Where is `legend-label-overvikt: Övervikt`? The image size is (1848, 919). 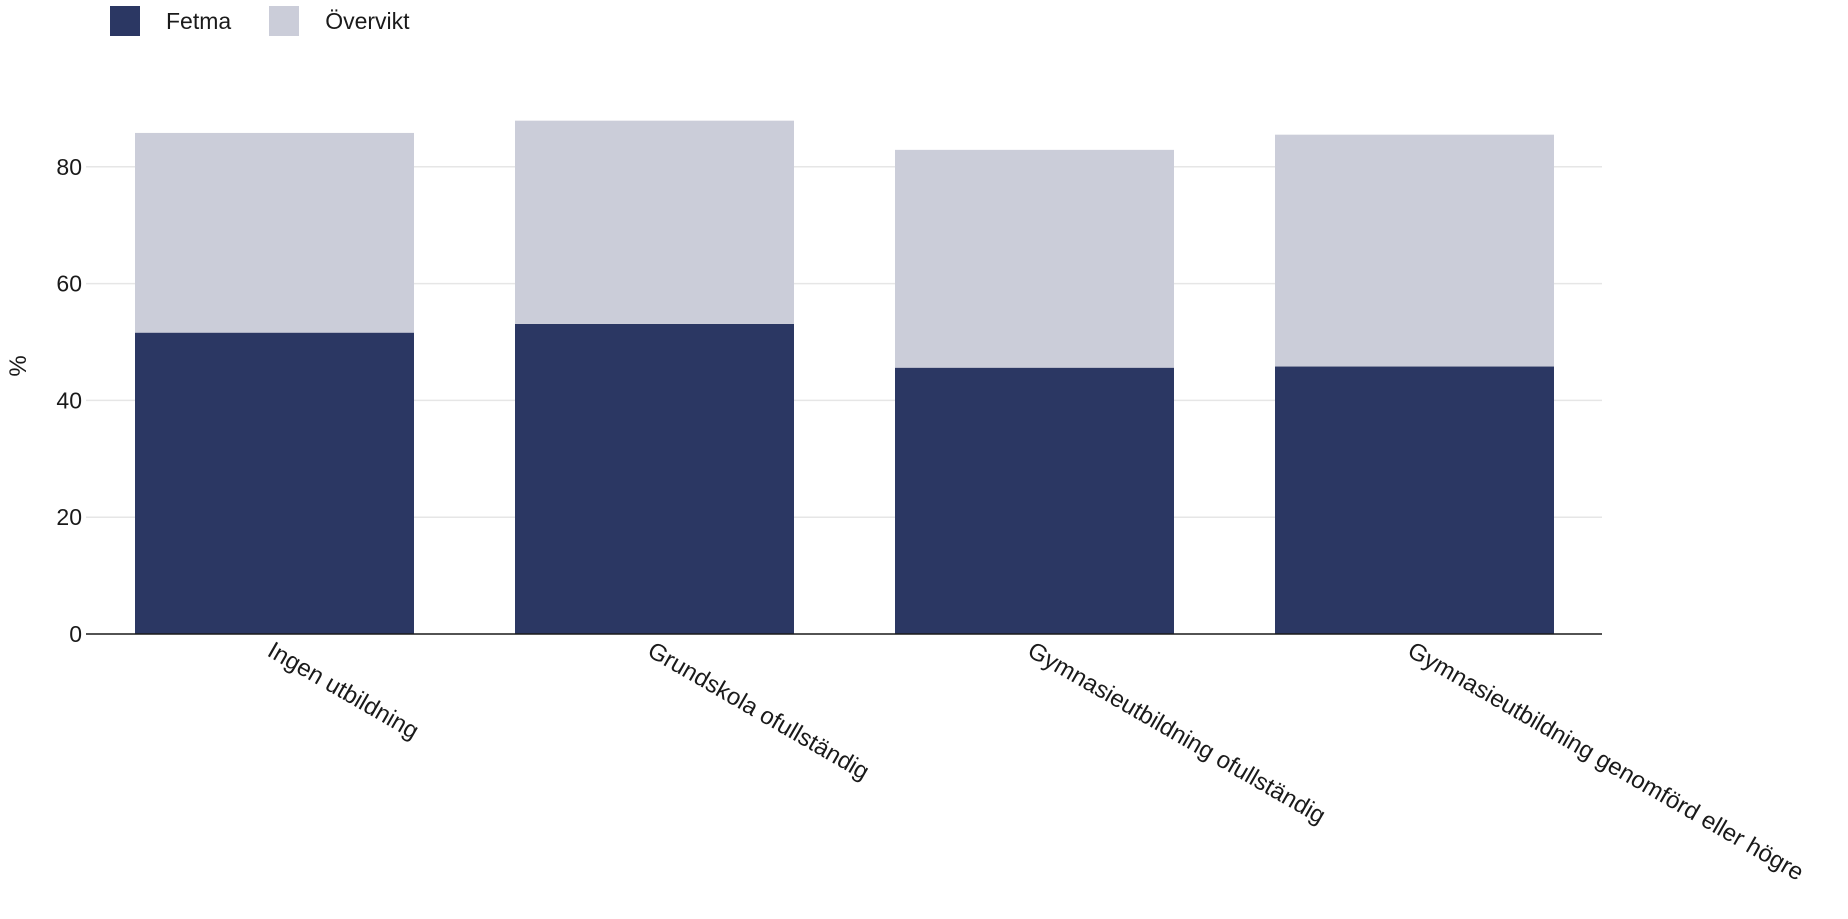 legend-label-overvikt: Övervikt is located at coordinates (367, 20).